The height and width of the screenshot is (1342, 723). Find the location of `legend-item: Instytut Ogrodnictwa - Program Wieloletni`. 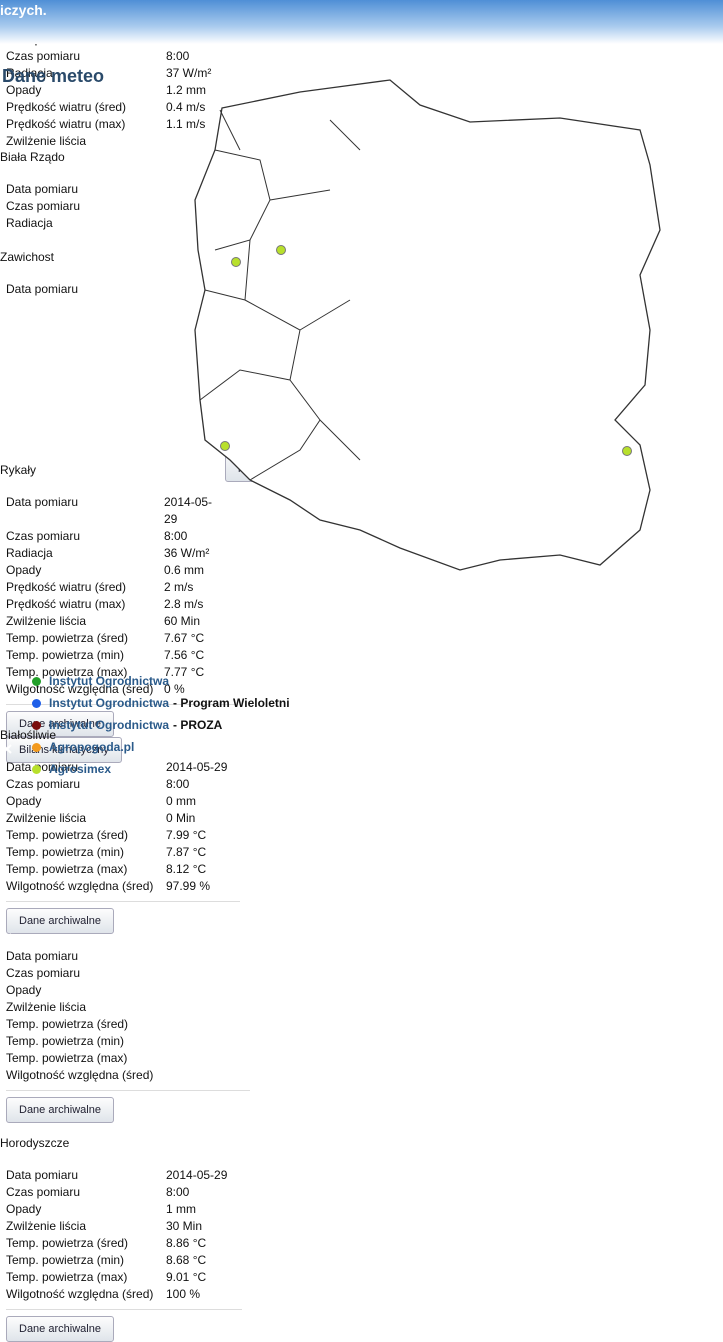

legend-item: Instytut Ogrodnictwa - Program Wieloletni is located at coordinates (160, 705).